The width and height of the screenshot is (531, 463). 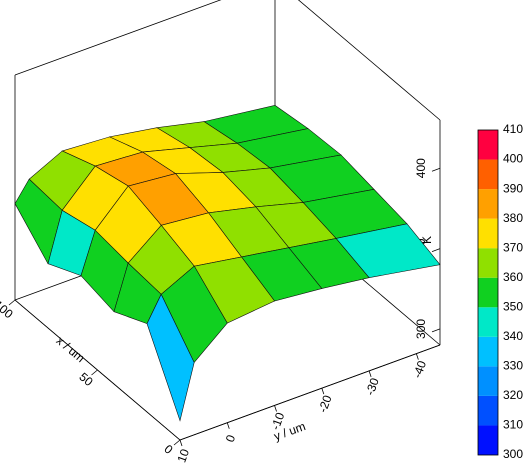 What do you see at coordinates (421, 168) in the screenshot?
I see `z-tick-label: 400` at bounding box center [421, 168].